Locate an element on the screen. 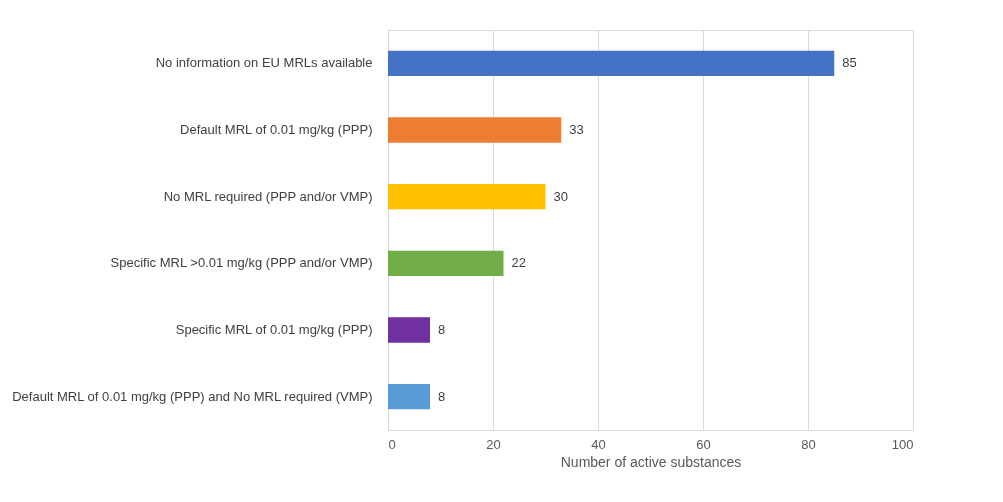 The height and width of the screenshot is (502, 1003). x-tick-label: 40 is located at coordinates (598, 444).